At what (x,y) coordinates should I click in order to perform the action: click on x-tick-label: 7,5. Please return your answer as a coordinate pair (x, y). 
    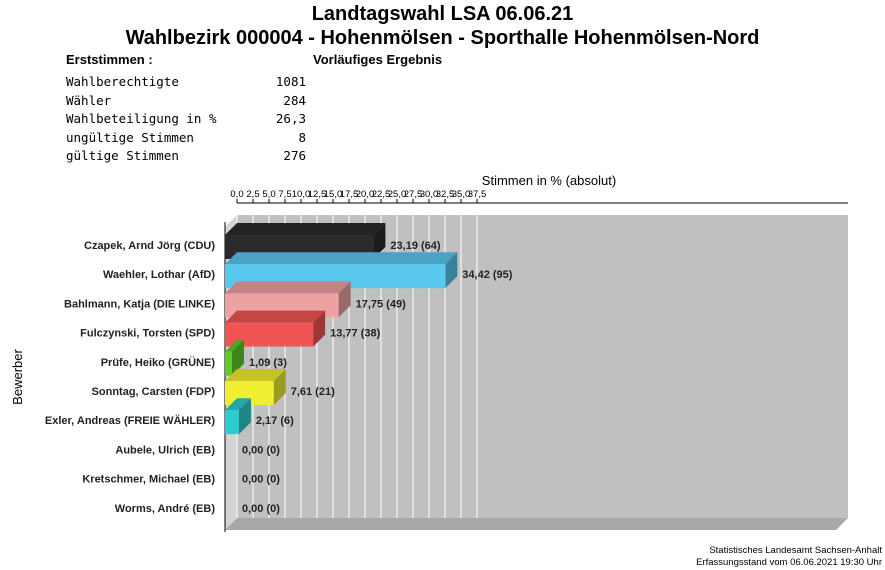
    Looking at the image, I should click on (284, 194).